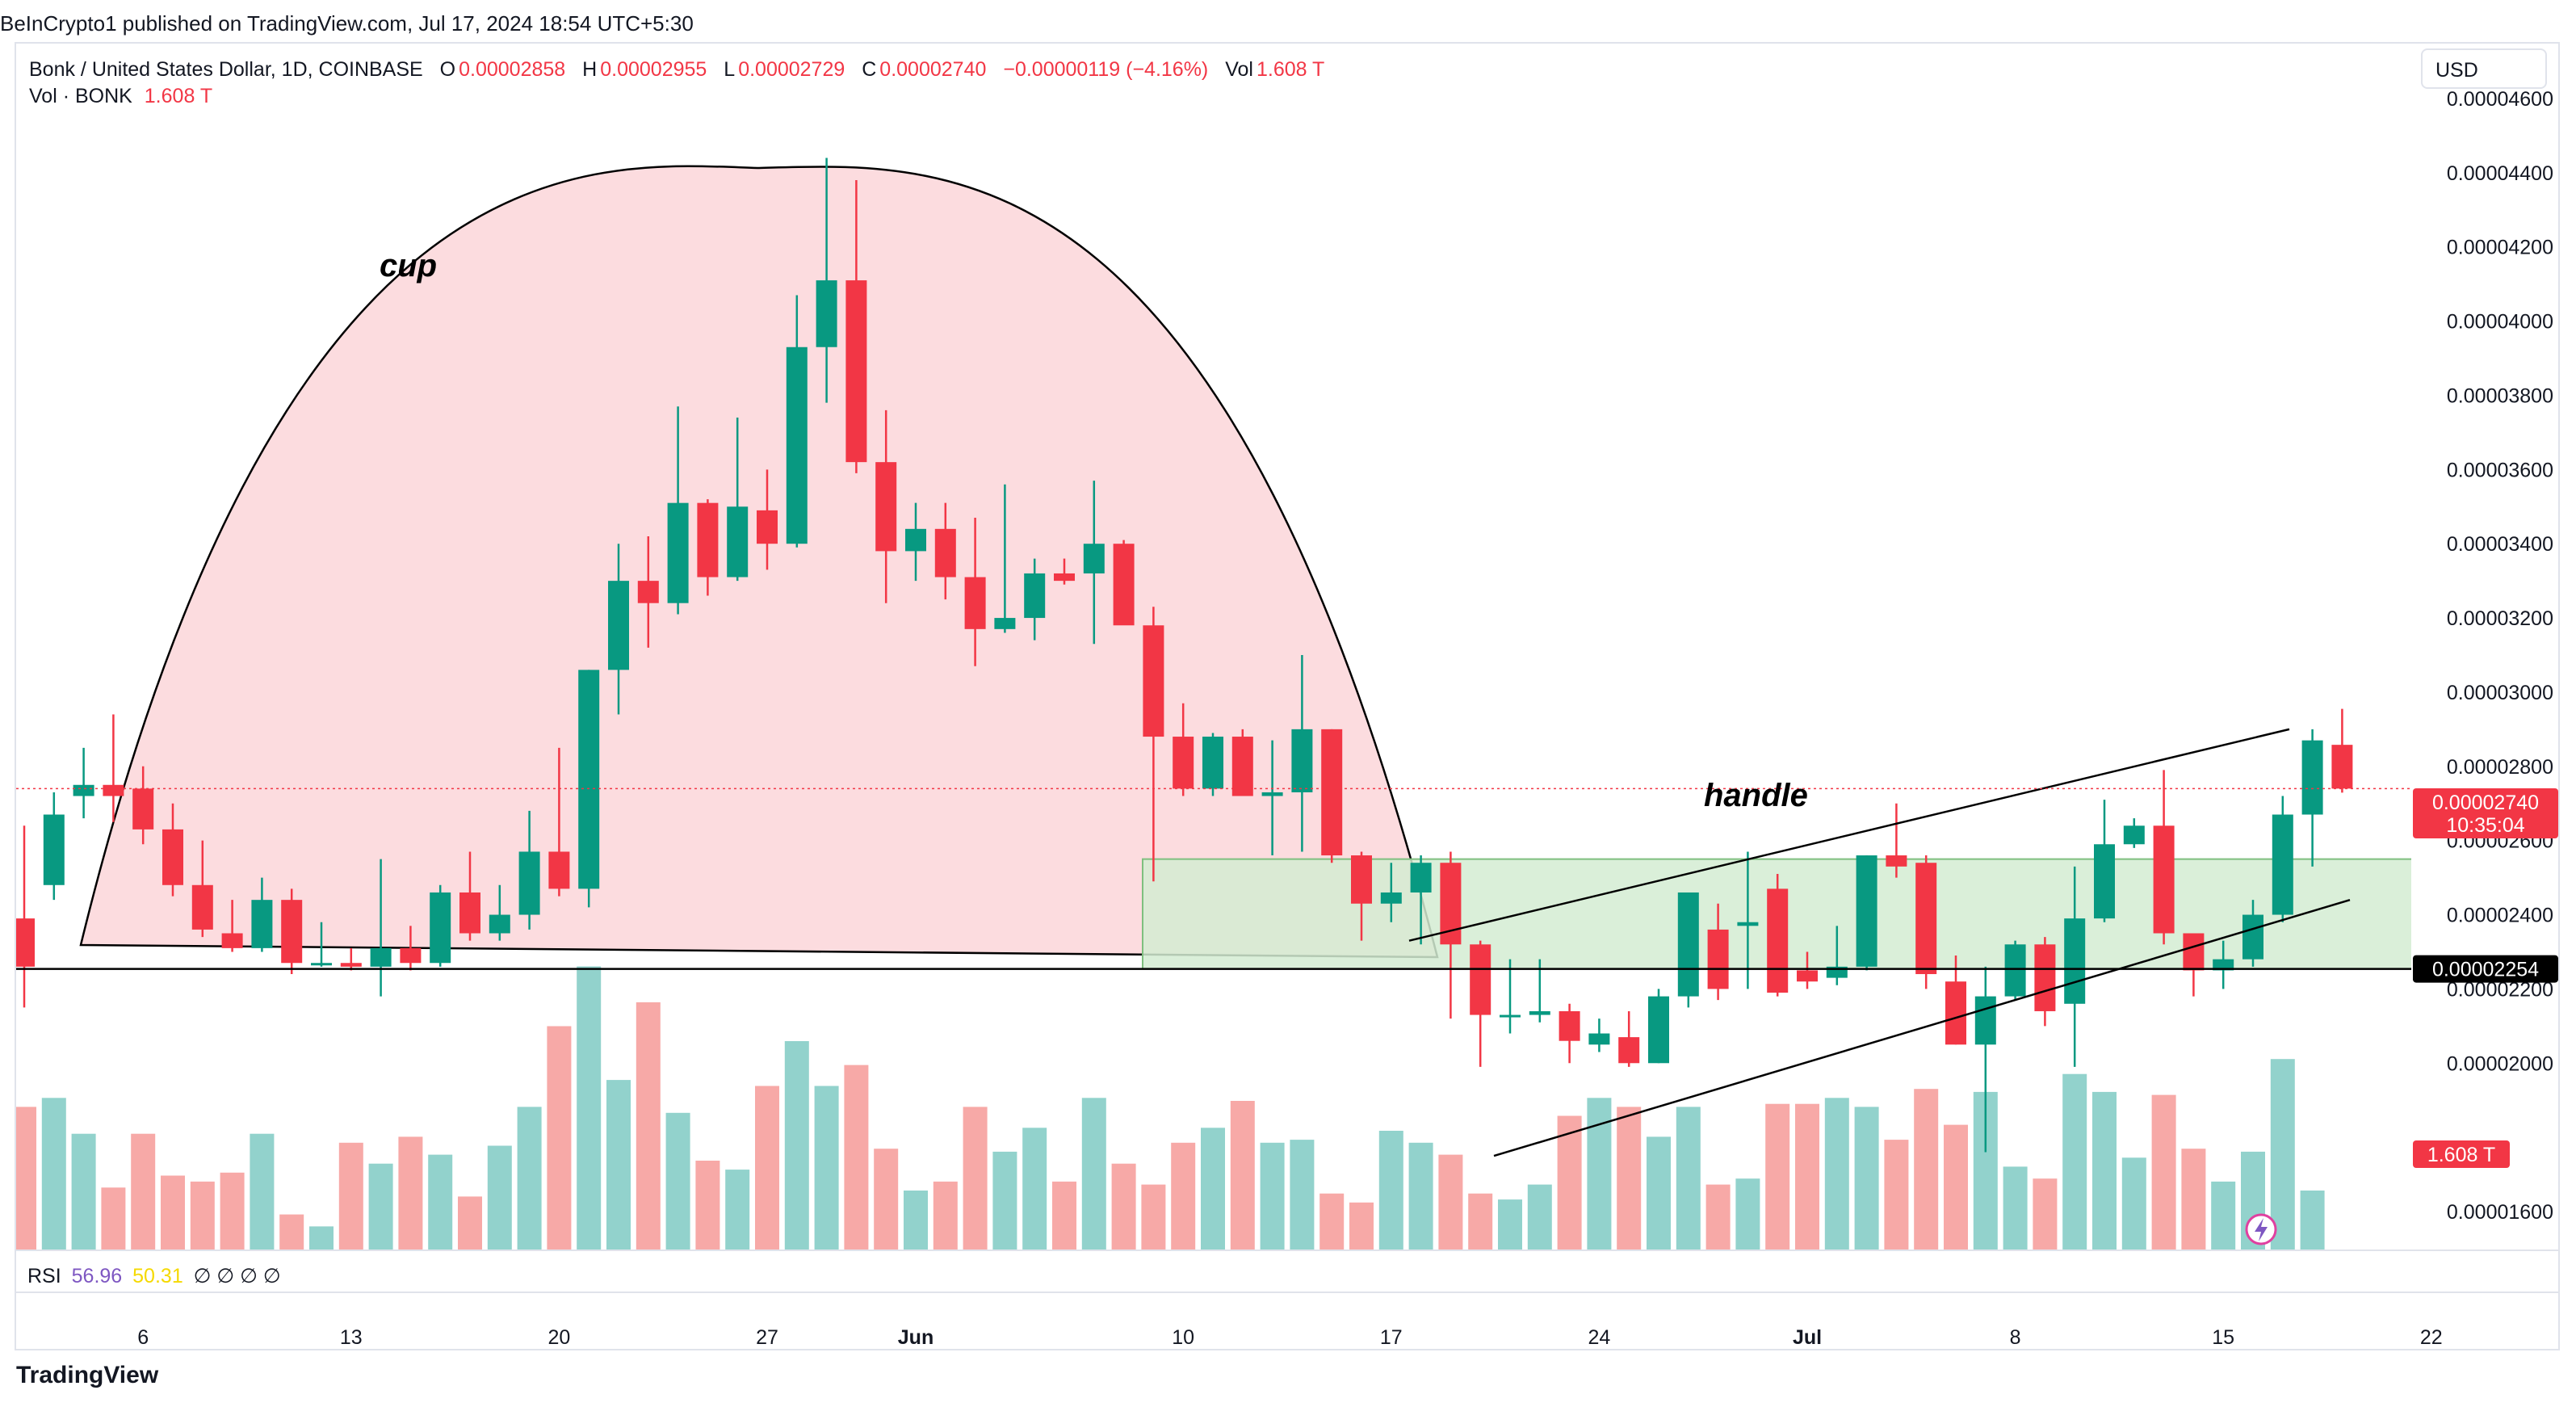 Image resolution: width=2576 pixels, height=1407 pixels. What do you see at coordinates (2500, 248) in the screenshot?
I see `y-tick-label: 0.00004200` at bounding box center [2500, 248].